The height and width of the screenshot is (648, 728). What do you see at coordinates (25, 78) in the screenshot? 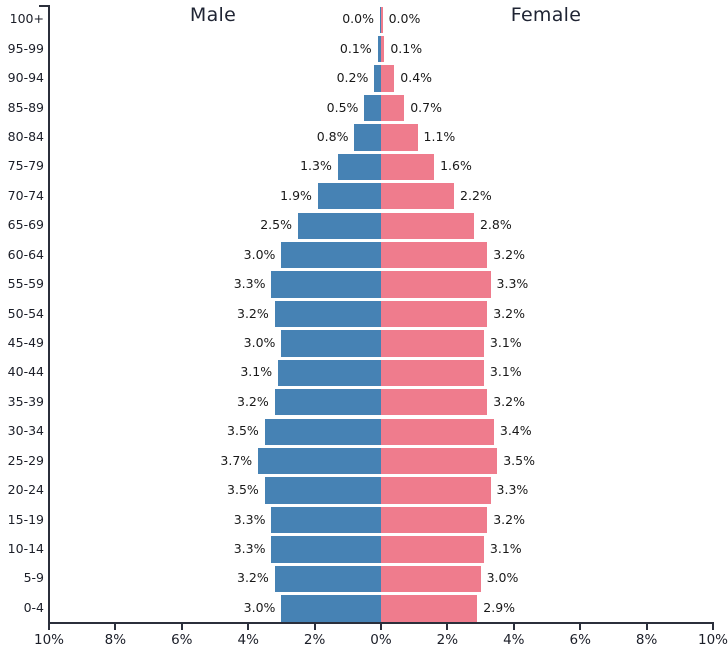
I see `age-group-label: 90-94` at bounding box center [25, 78].